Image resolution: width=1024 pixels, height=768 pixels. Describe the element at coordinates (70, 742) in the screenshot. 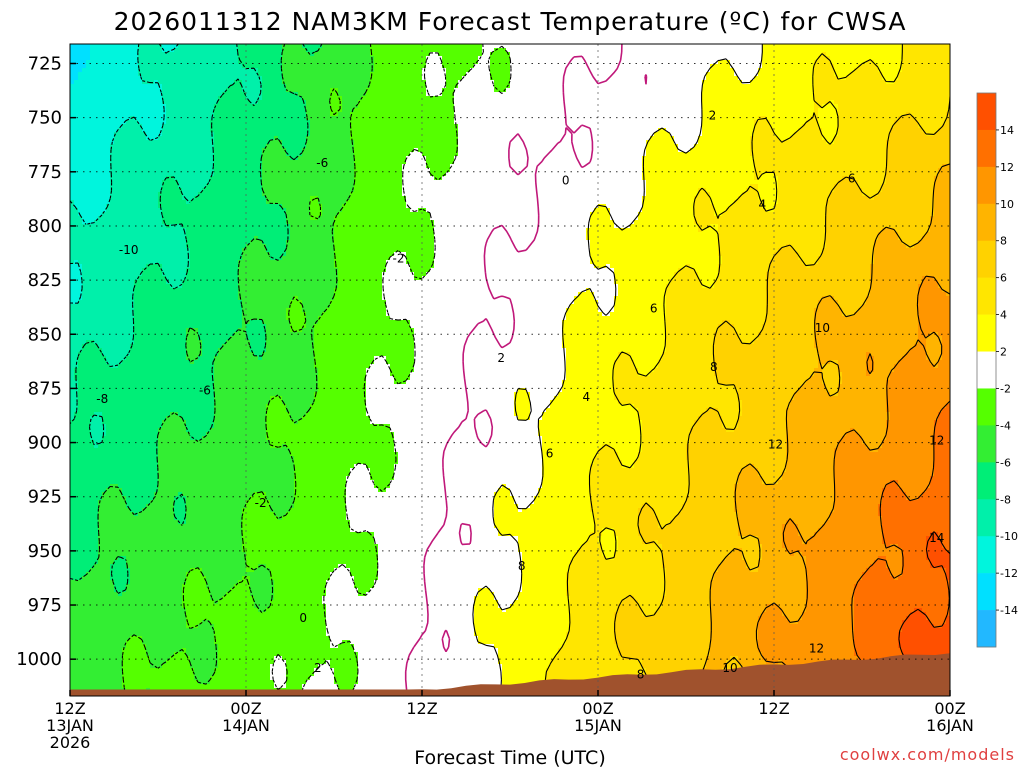

I see `x-tick-label: 2026` at that location.